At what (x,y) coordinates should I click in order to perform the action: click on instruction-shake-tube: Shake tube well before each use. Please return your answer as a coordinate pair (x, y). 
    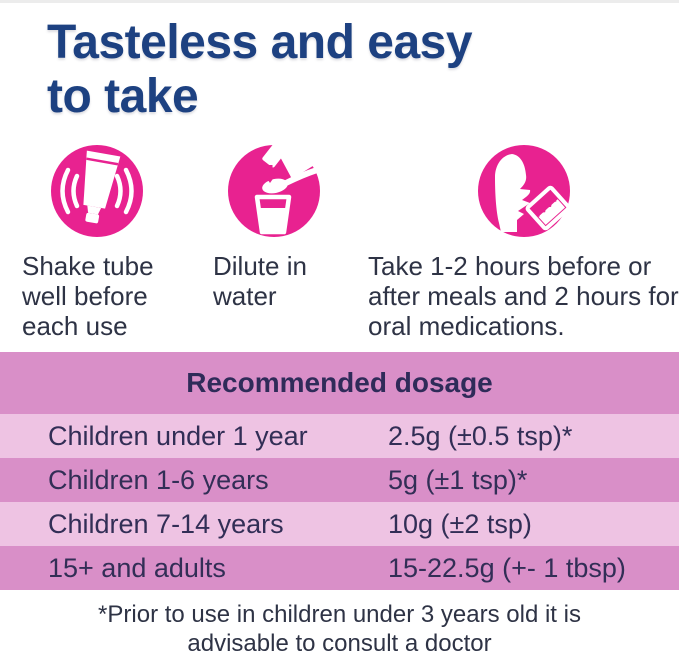
    Looking at the image, I should click on (97, 243).